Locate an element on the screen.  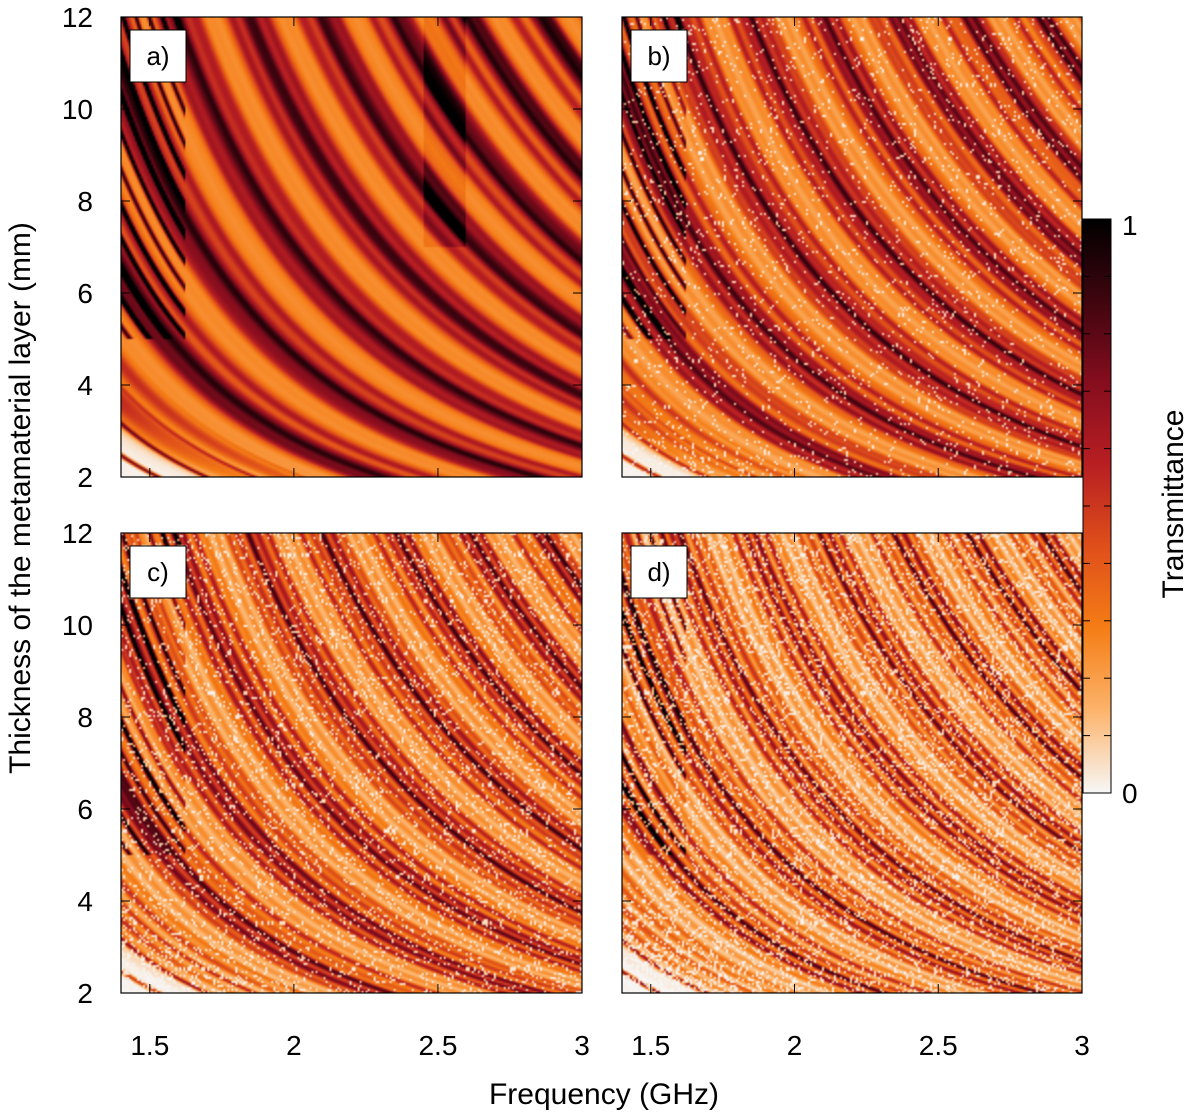
panel-tag-label: a) is located at coordinates (157, 56).